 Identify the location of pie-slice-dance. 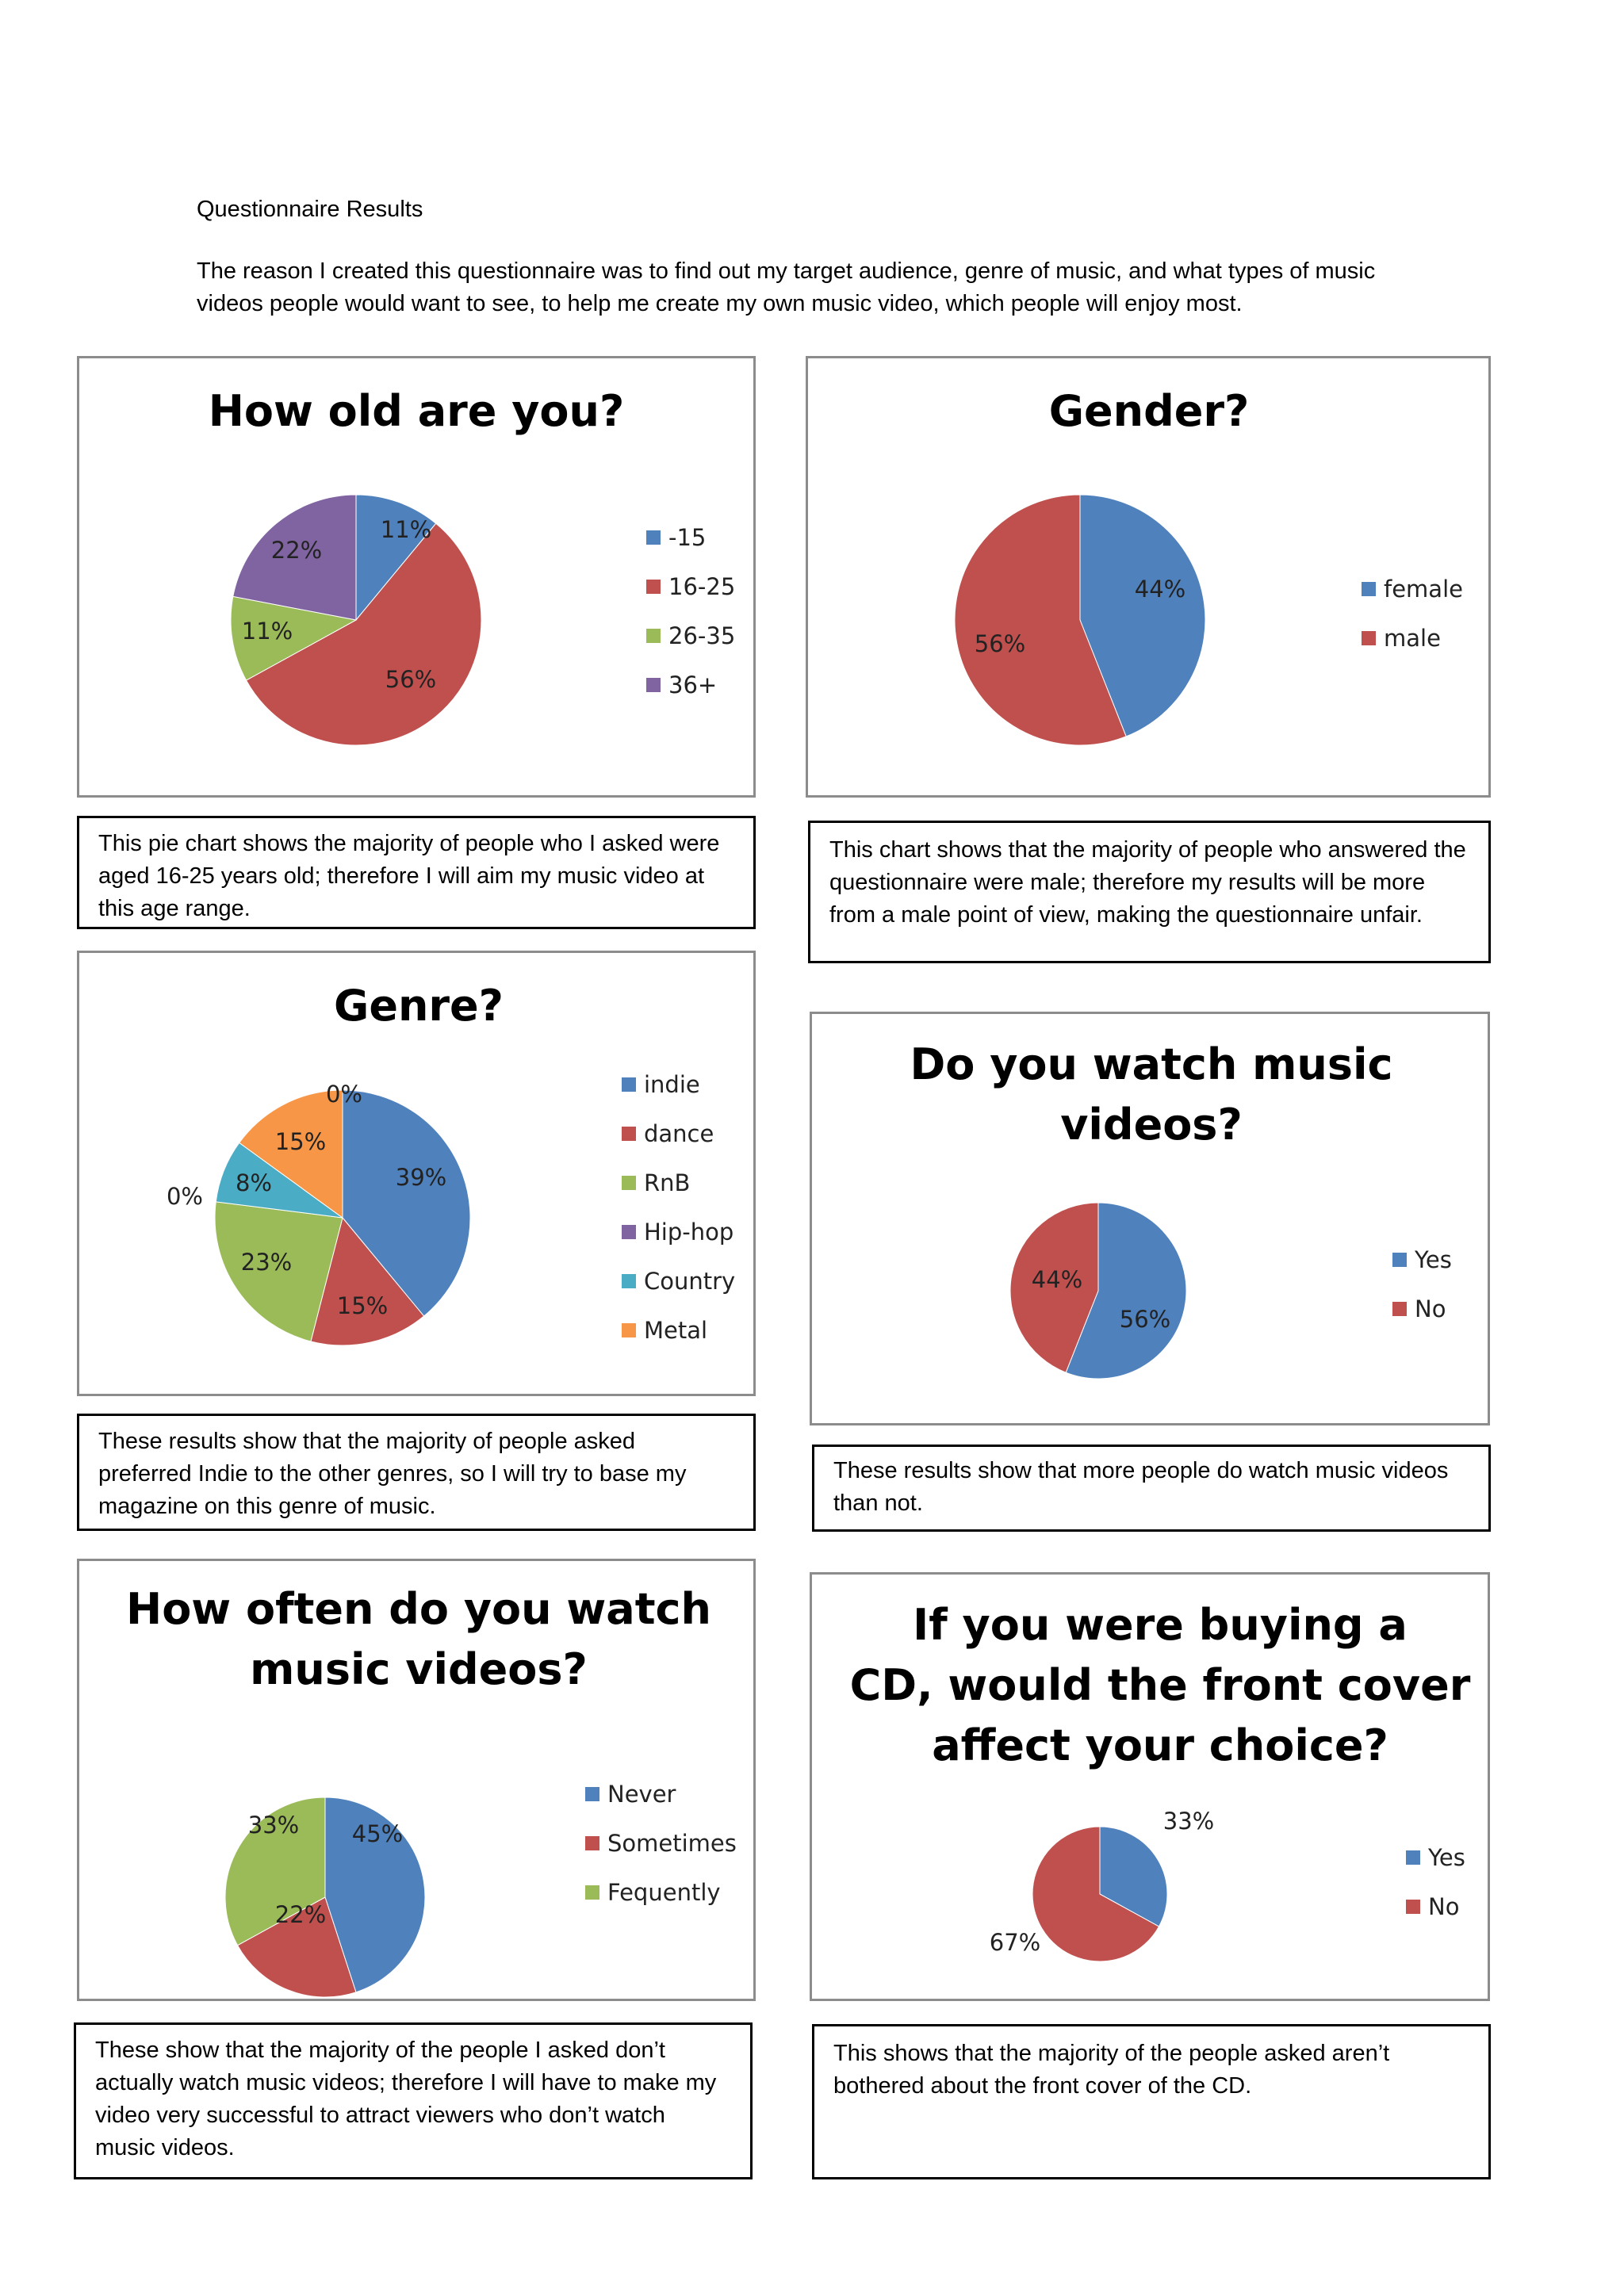
(367, 1281).